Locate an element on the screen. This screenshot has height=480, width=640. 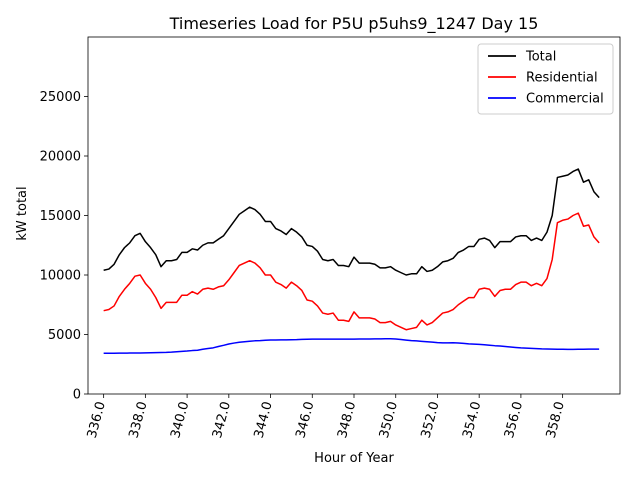
x-tick-label: 348.0 is located at coordinates (347, 420).